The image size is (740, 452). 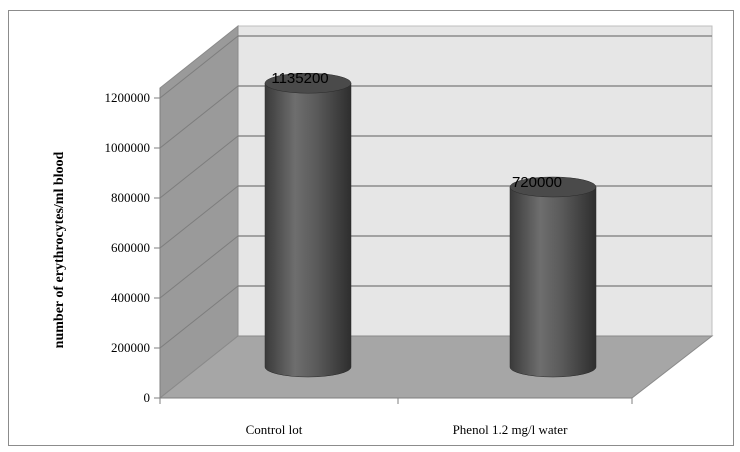 What do you see at coordinates (436, 367) in the screenshot?
I see `floor` at bounding box center [436, 367].